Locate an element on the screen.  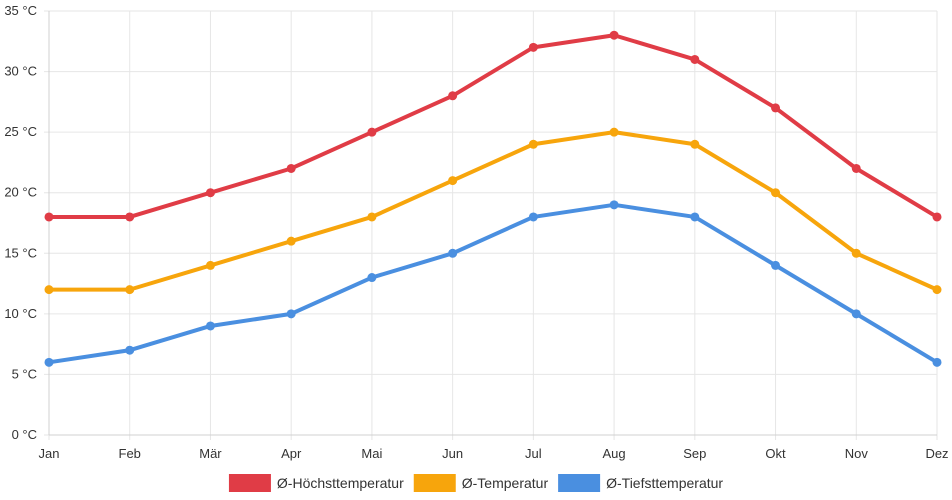
y-axis: 0 °C 5 °C 10 °C 15 °C 20 °C 25 °C 30 °C 35 °C is located at coordinates (27, 222).